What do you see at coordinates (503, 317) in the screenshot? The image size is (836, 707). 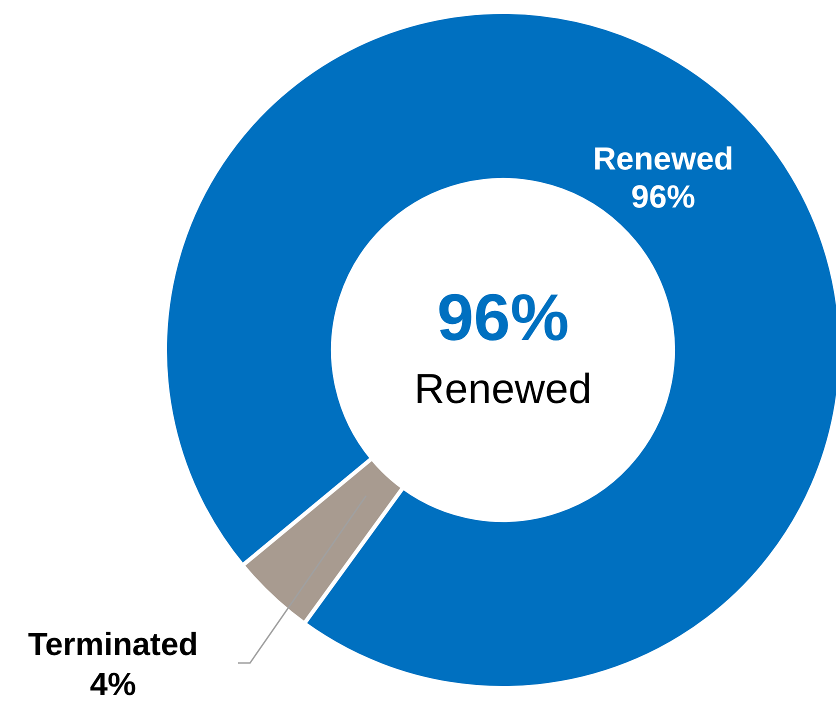 I see `text: 96%` at bounding box center [503, 317].